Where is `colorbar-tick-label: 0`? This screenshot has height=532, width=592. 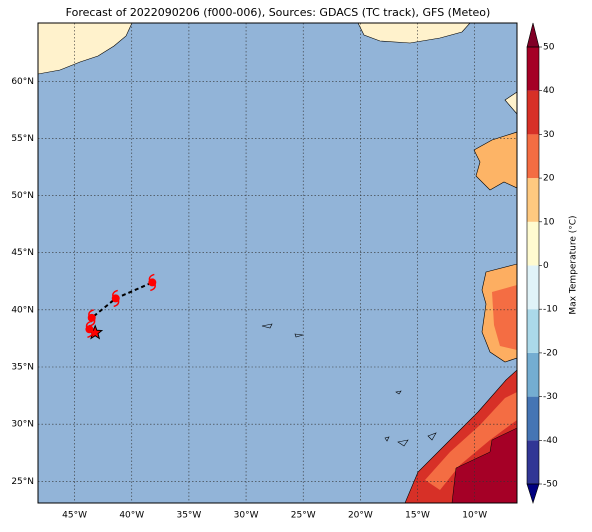
colorbar-tick-label: 0 is located at coordinates (546, 266).